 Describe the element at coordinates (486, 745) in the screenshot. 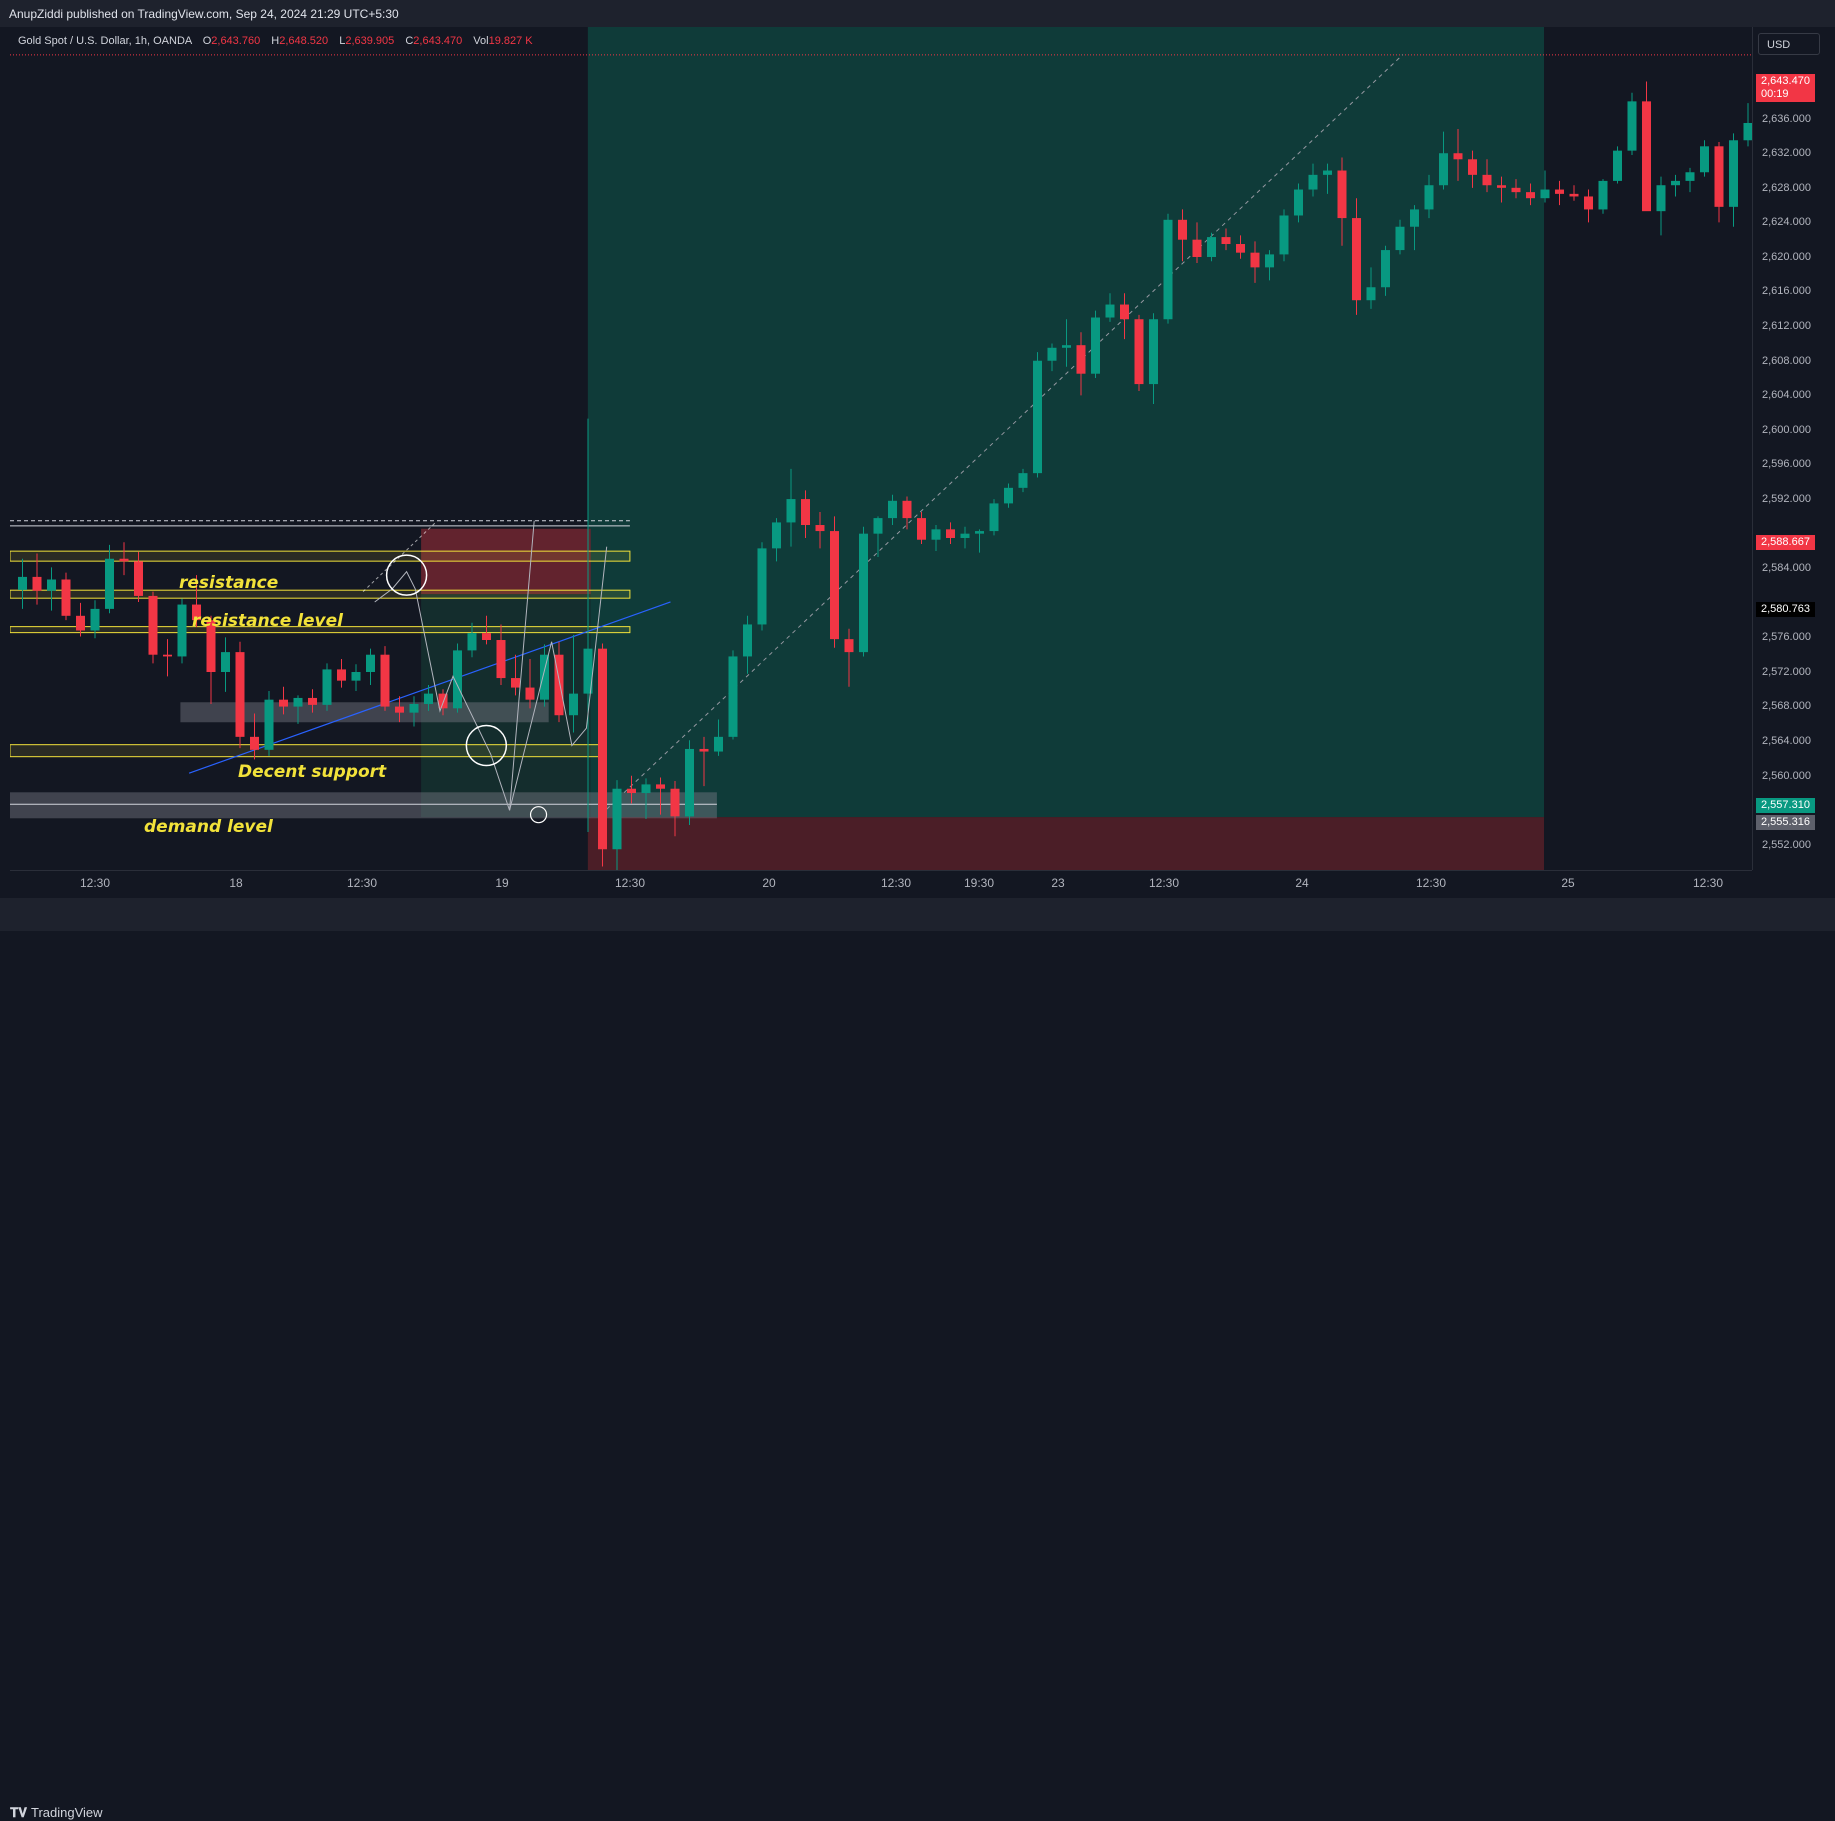

I see `support-circle` at that location.